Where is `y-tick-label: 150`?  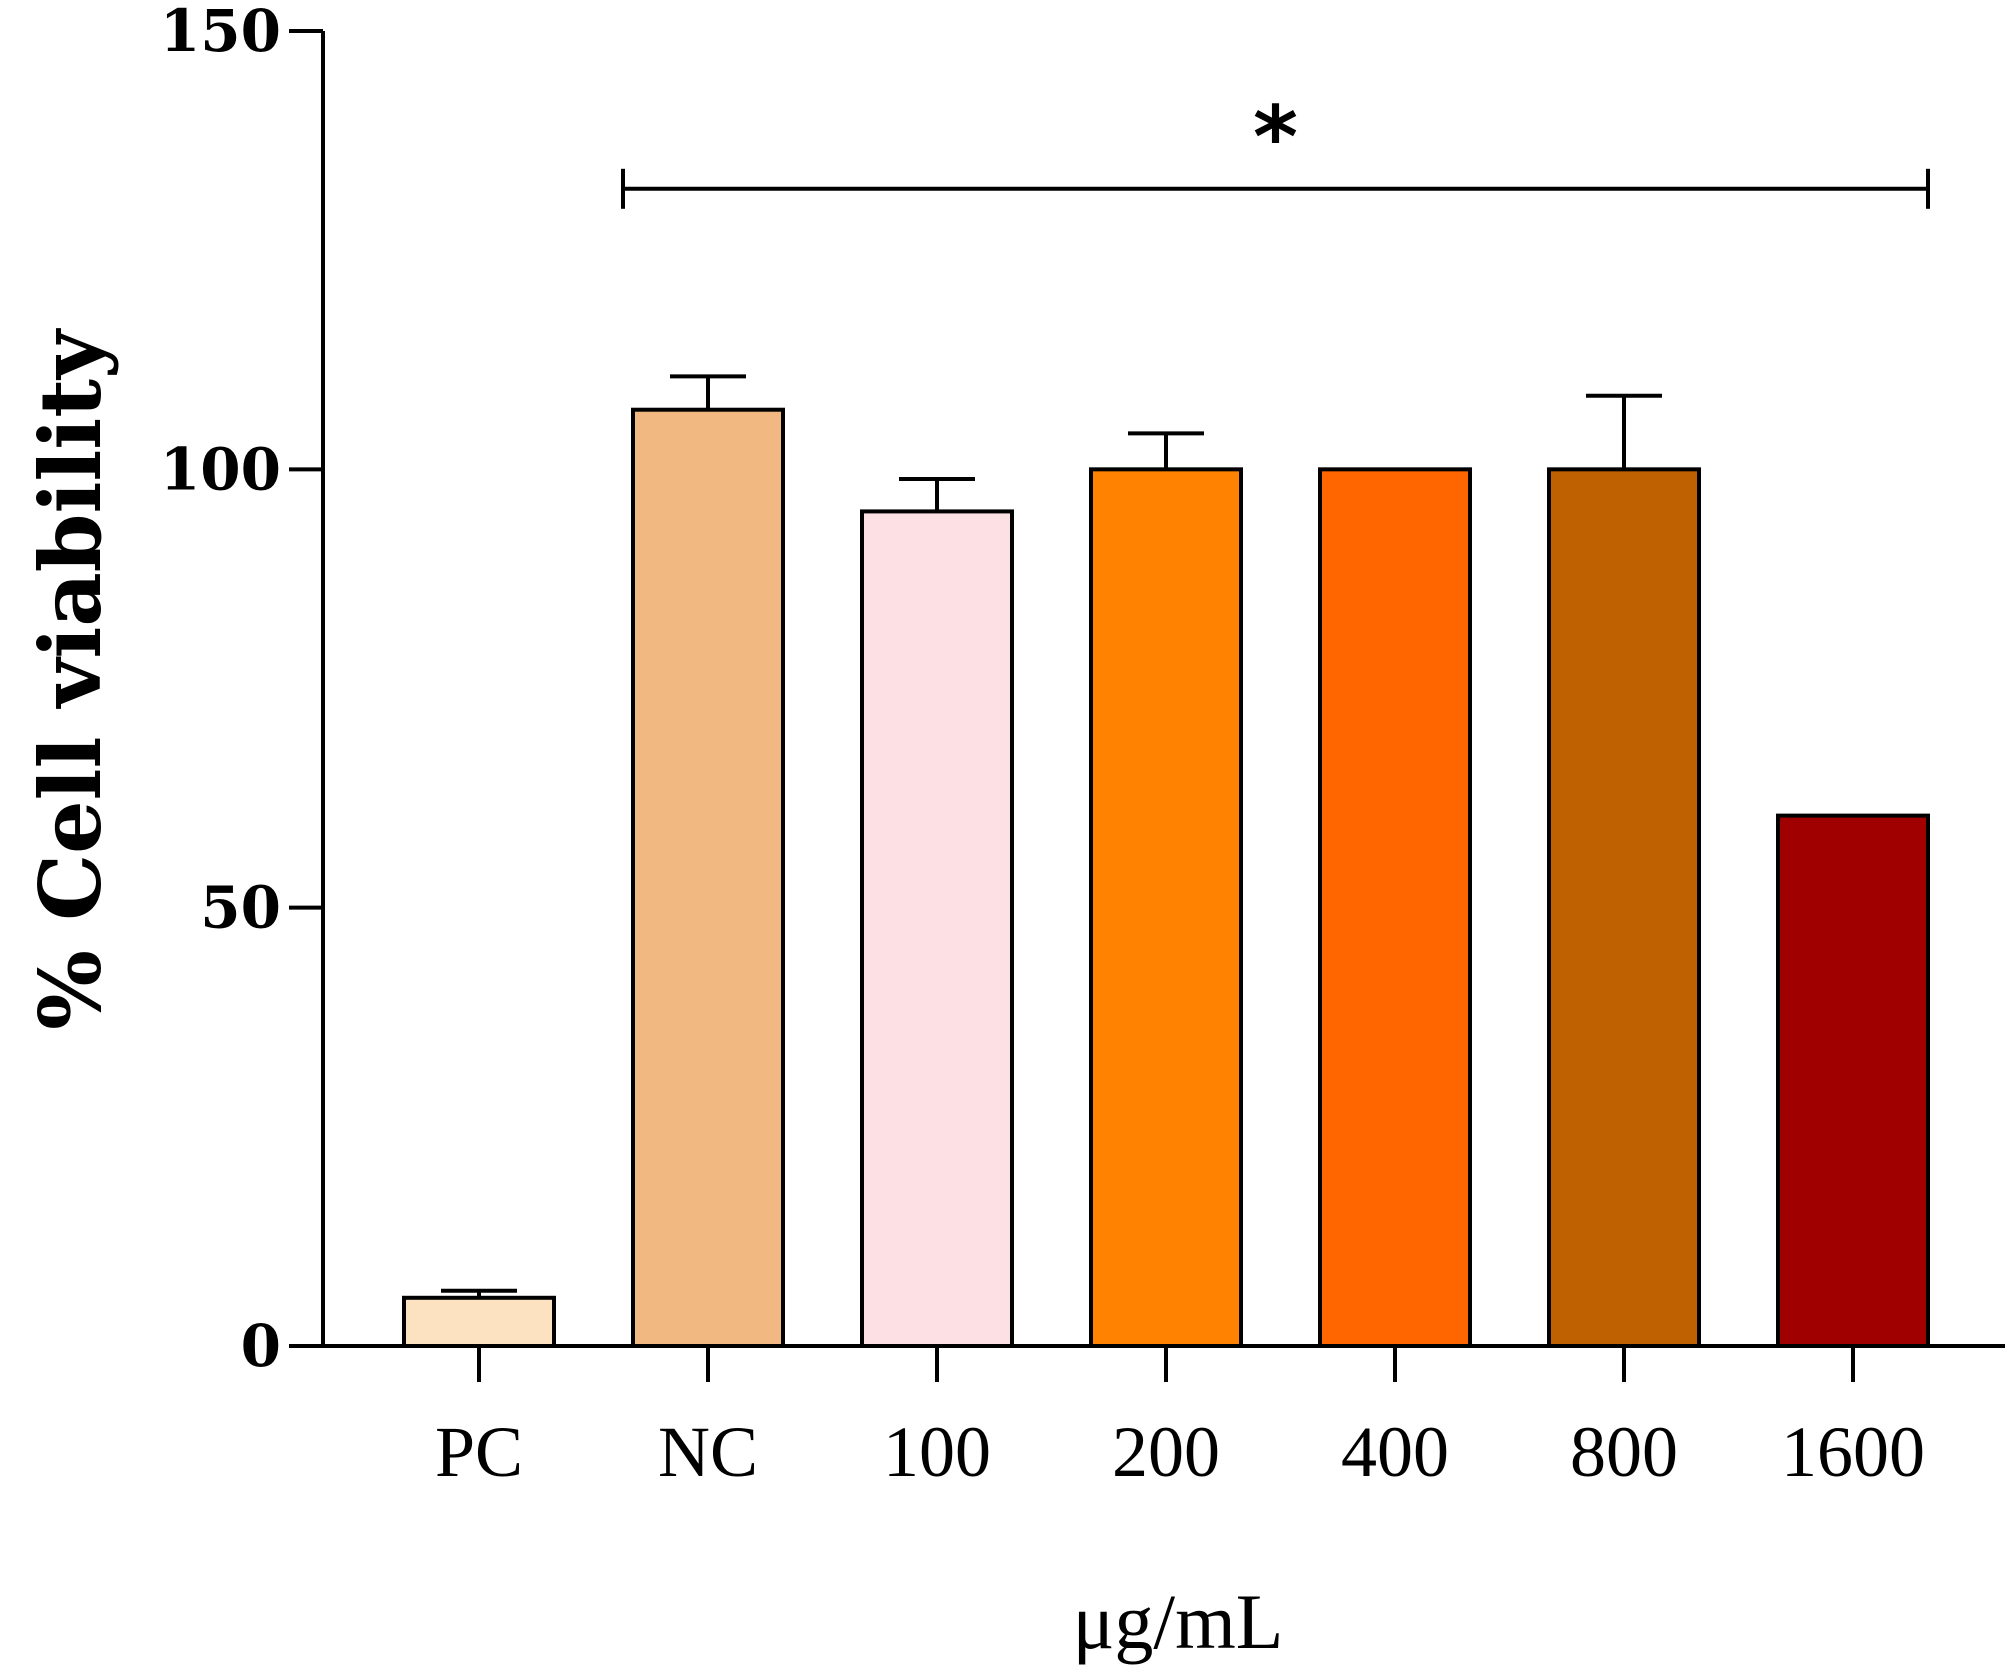
y-tick-label: 150 is located at coordinates (220, 32).